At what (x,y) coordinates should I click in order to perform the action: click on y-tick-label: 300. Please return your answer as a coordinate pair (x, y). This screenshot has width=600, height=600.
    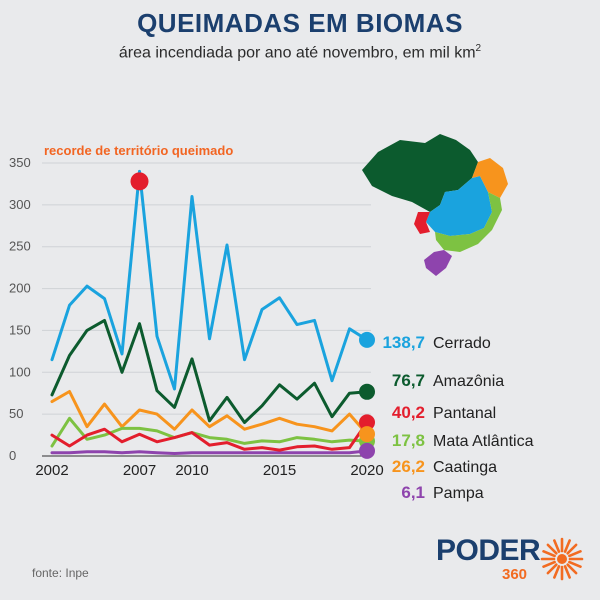
    Looking at the image, I should click on (20, 204).